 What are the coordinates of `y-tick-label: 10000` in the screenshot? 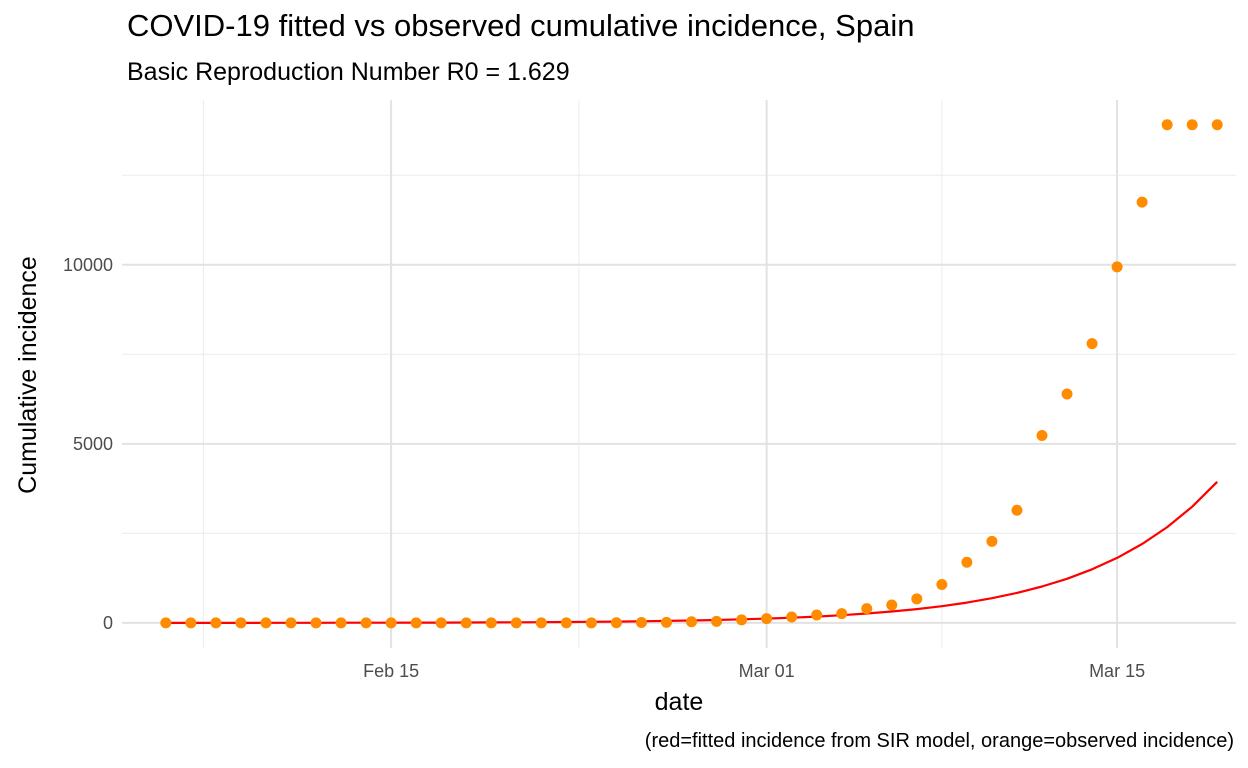 It's located at (88, 265).